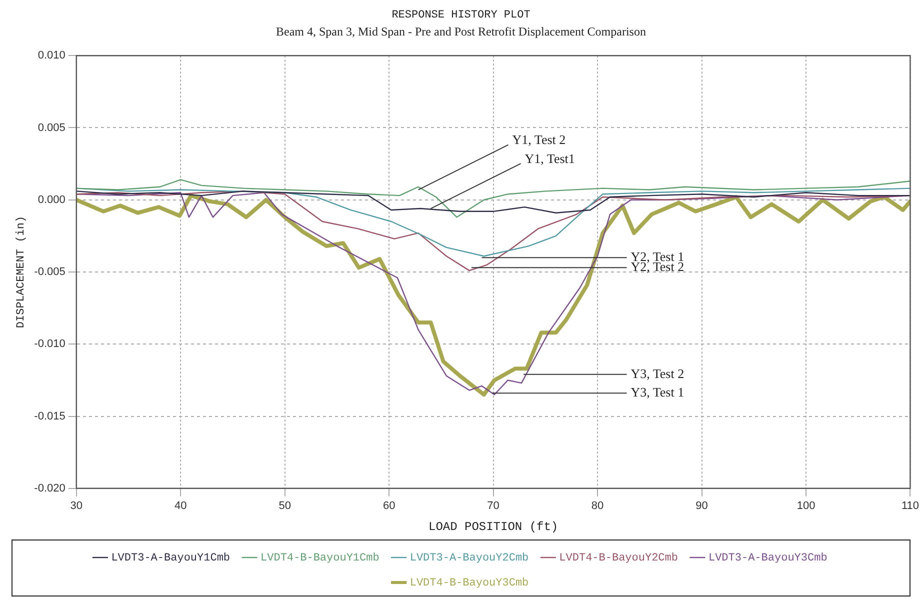  What do you see at coordinates (180, 506) in the screenshot?
I see `x-tick-label: 40` at bounding box center [180, 506].